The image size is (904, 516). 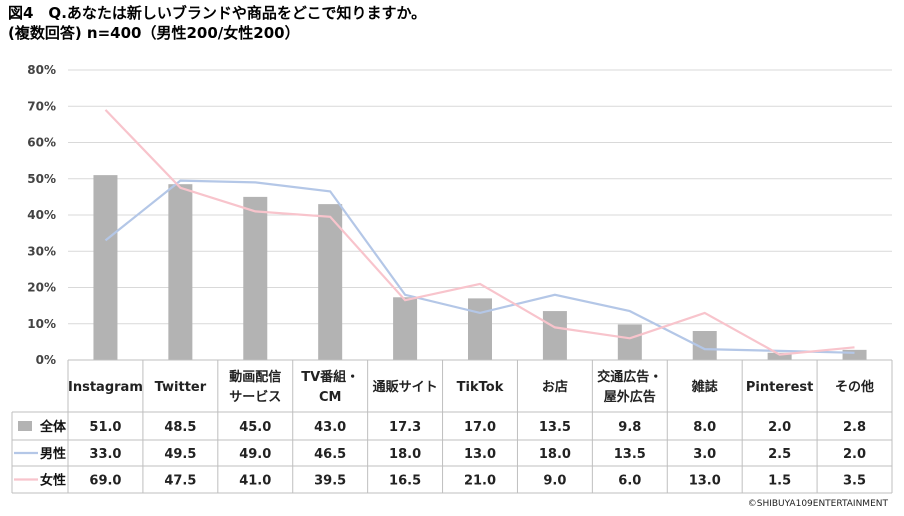 I want to click on data-table-value: 1.5, so click(x=779, y=481).